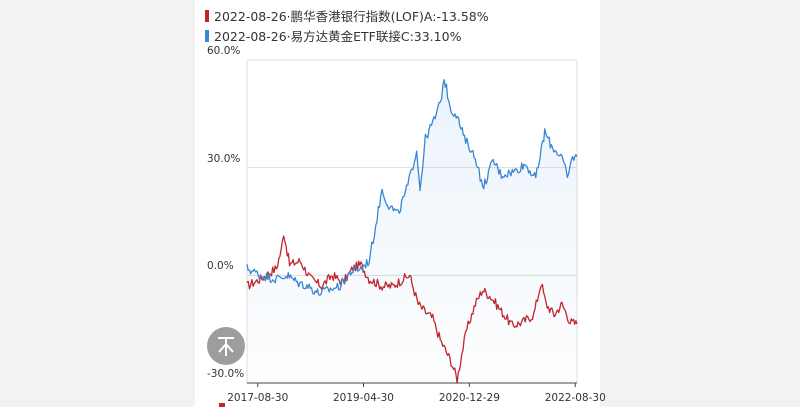 This screenshot has height=407, width=800. Describe the element at coordinates (220, 266) in the screenshot. I see `y-tick-label: 0.0%` at that location.